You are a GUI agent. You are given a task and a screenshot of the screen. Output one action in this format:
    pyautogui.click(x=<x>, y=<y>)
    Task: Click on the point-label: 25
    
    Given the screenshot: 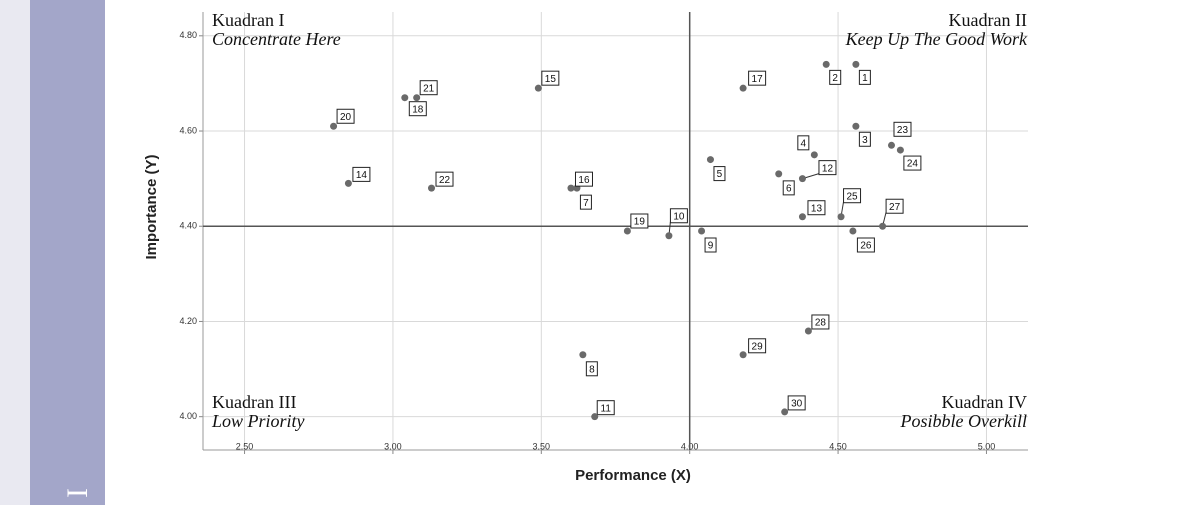 What is the action you would take?
    pyautogui.click(x=852, y=196)
    